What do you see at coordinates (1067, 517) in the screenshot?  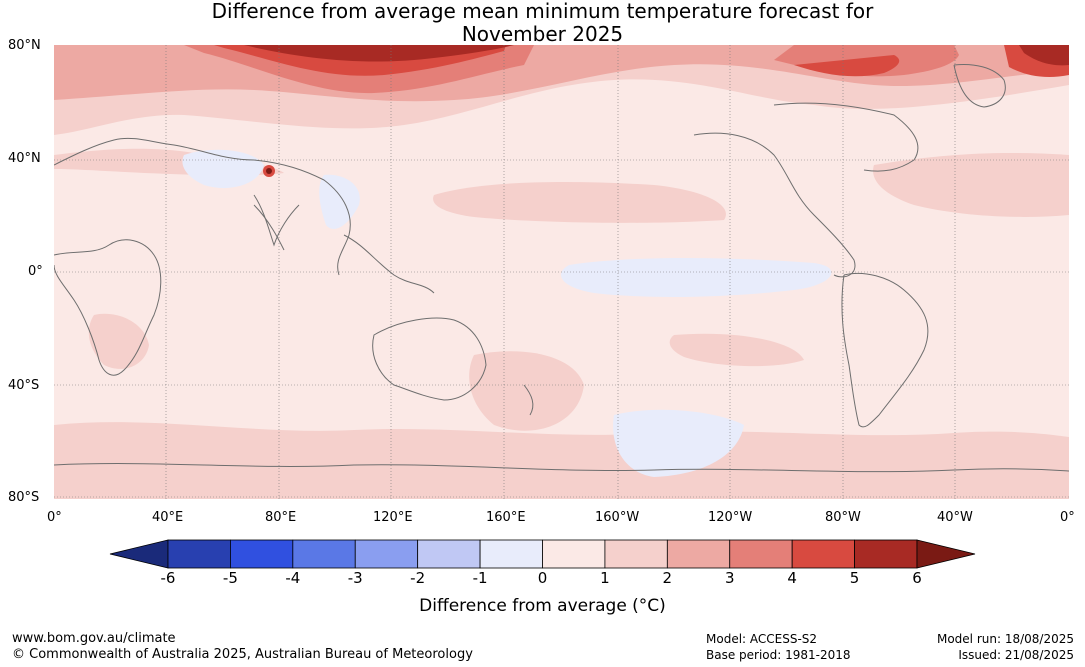 I see `lon-label-0-right: 0°` at bounding box center [1067, 517].